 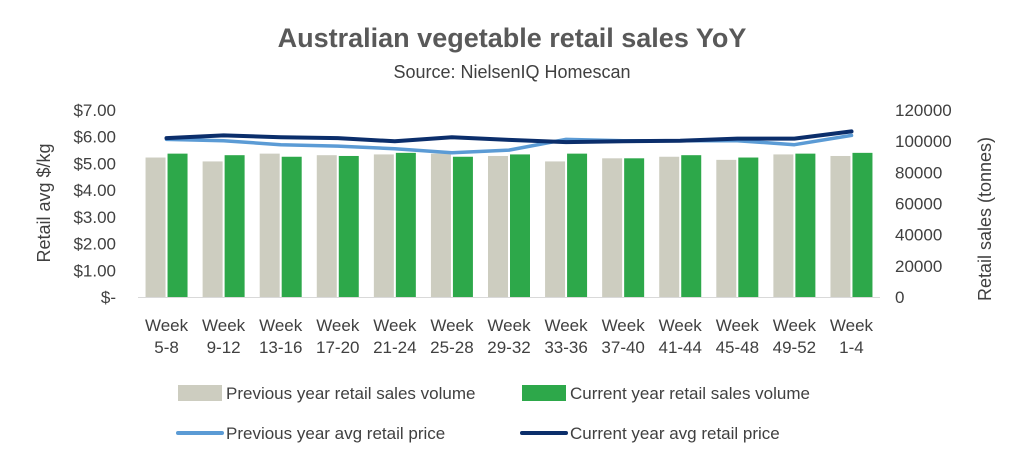 I want to click on x-tick-label-line: 41-44, so click(x=679, y=347).